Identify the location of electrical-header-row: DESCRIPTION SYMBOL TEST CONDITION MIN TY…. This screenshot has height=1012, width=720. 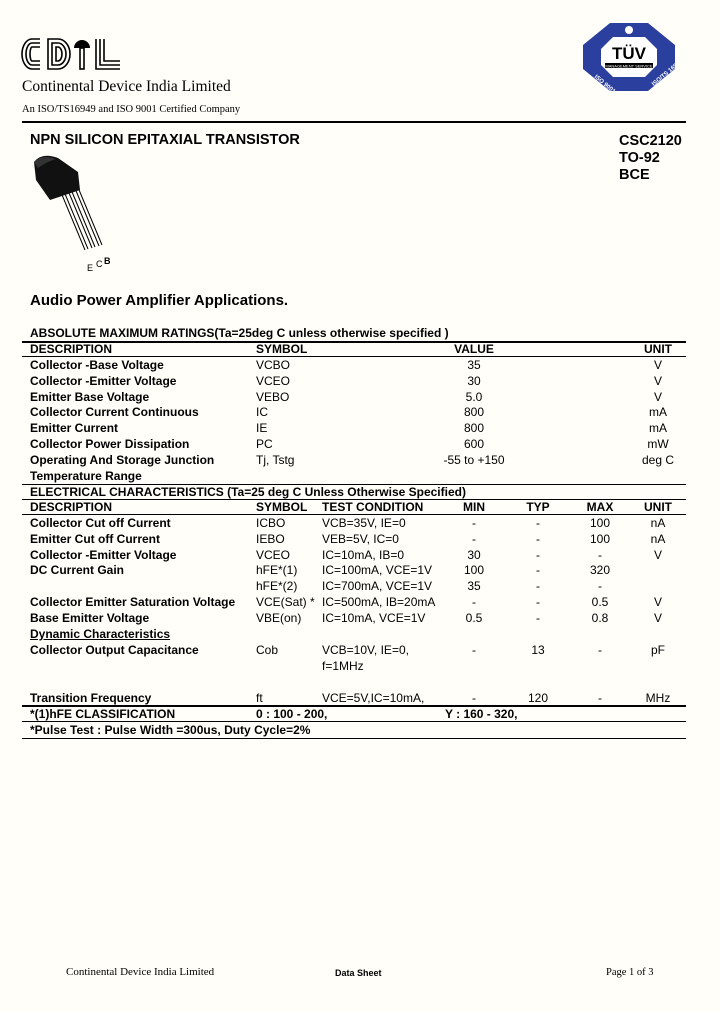
(360, 507).